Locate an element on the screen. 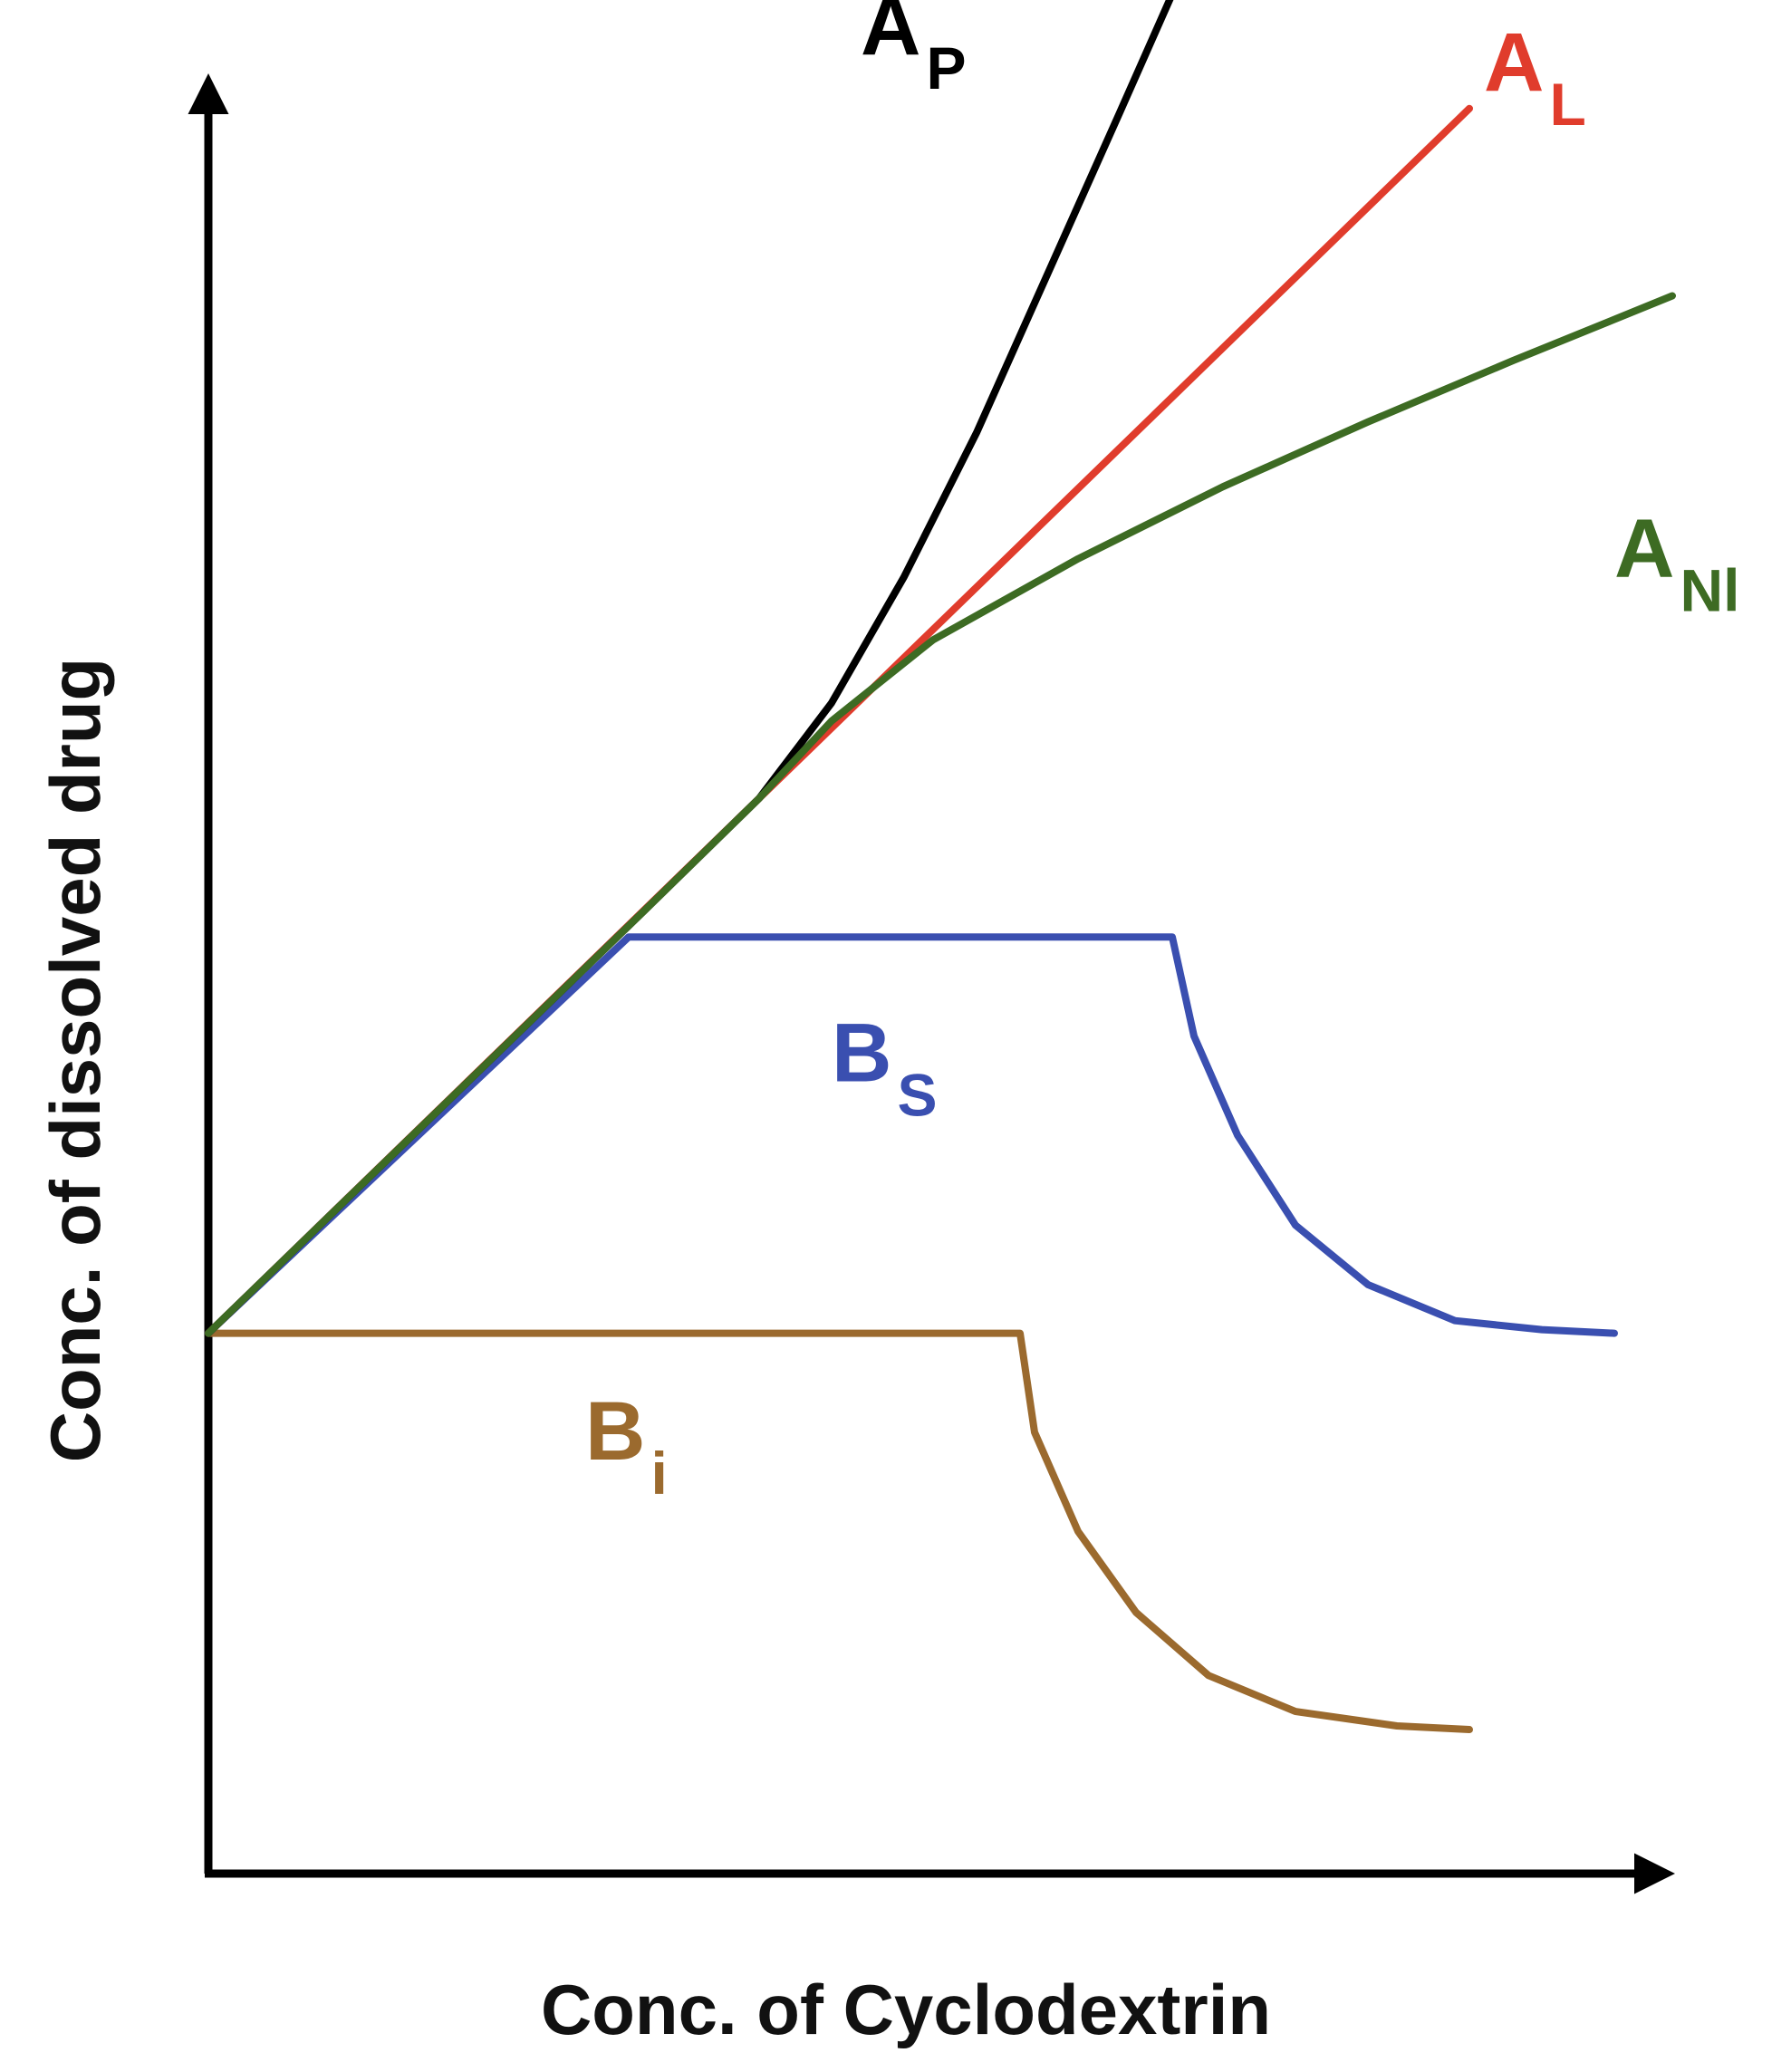  series-label-bs: BS is located at coordinates (884, 1067).